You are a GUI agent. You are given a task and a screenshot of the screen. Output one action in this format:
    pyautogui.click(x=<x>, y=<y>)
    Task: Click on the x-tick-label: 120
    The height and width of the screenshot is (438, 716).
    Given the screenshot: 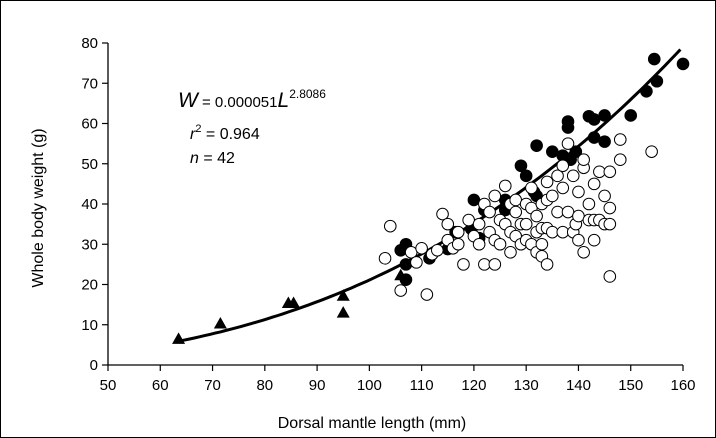 What is the action you would take?
    pyautogui.click(x=473, y=385)
    